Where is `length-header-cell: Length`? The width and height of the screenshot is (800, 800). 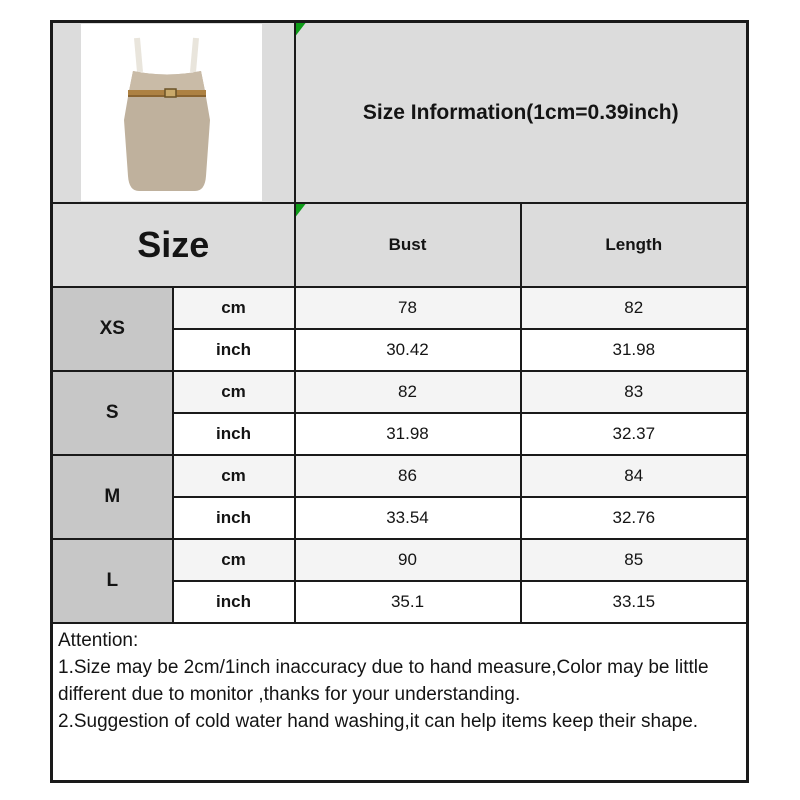
length-header-cell: Length is located at coordinates (634, 245).